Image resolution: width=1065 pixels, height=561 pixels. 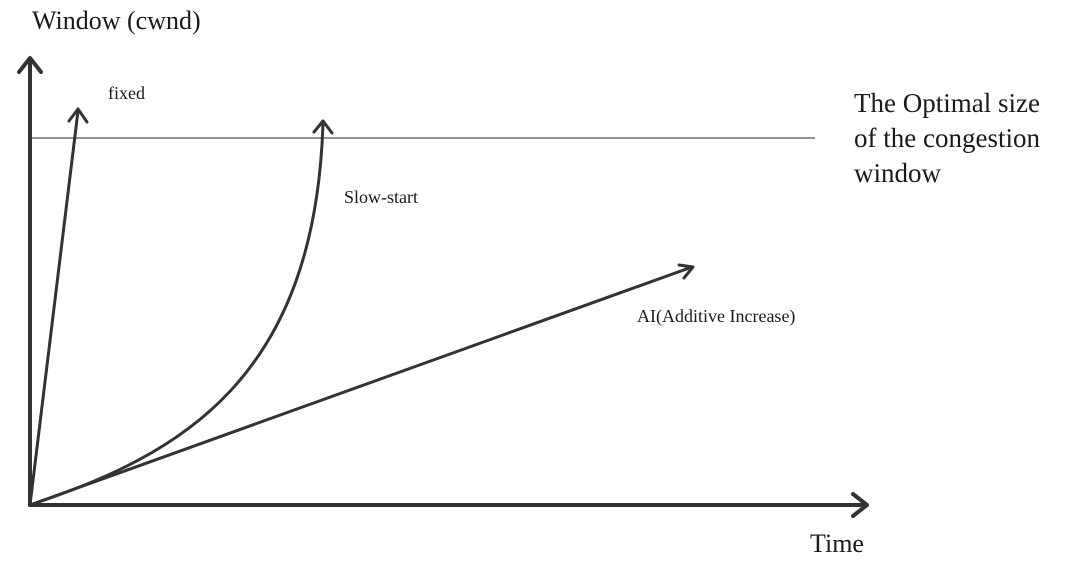 I want to click on x-axis-title: Time, so click(x=837, y=543).